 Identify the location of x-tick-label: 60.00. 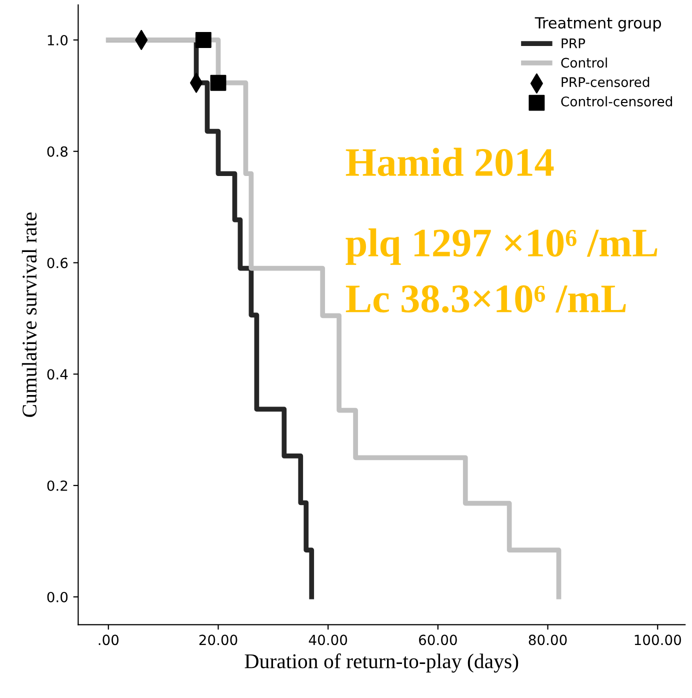
(438, 640).